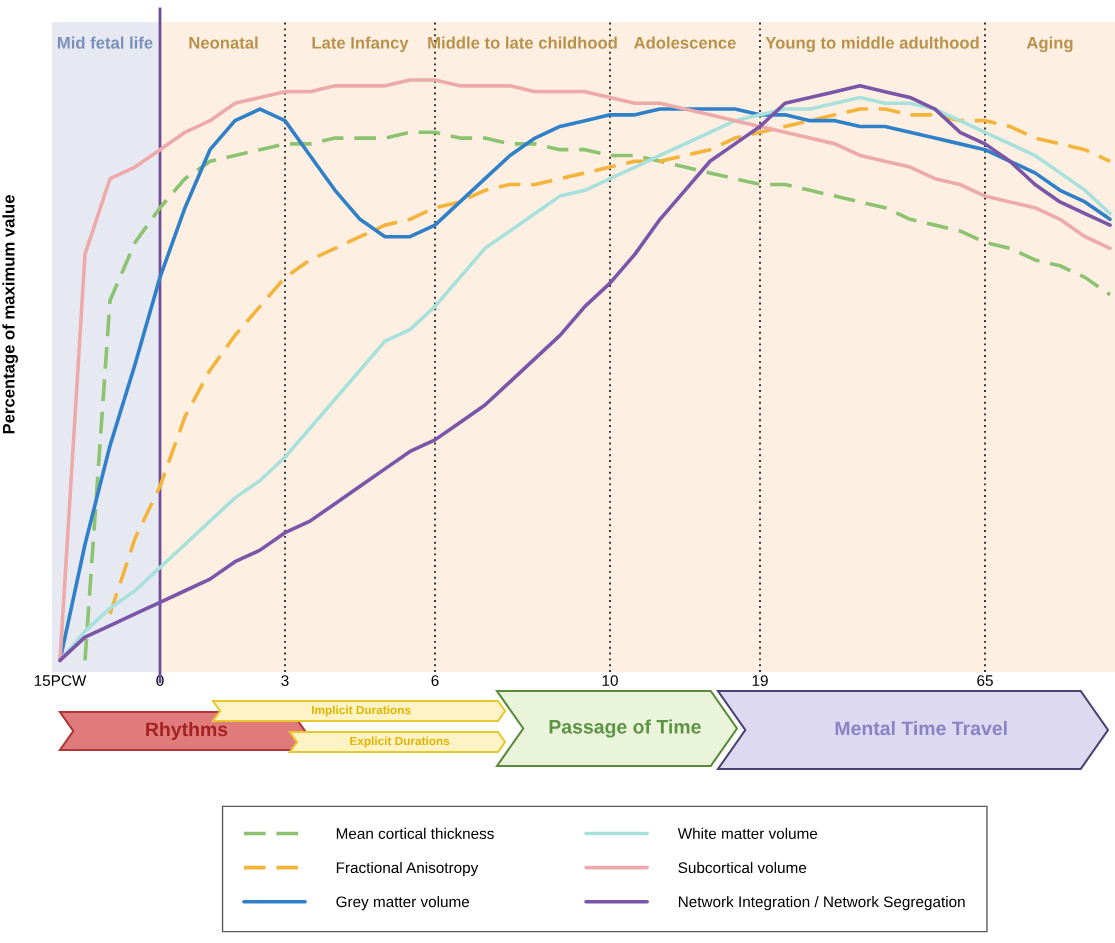 The image size is (1115, 943). What do you see at coordinates (742, 867) in the screenshot?
I see `legend-label: Subcortical volume` at bounding box center [742, 867].